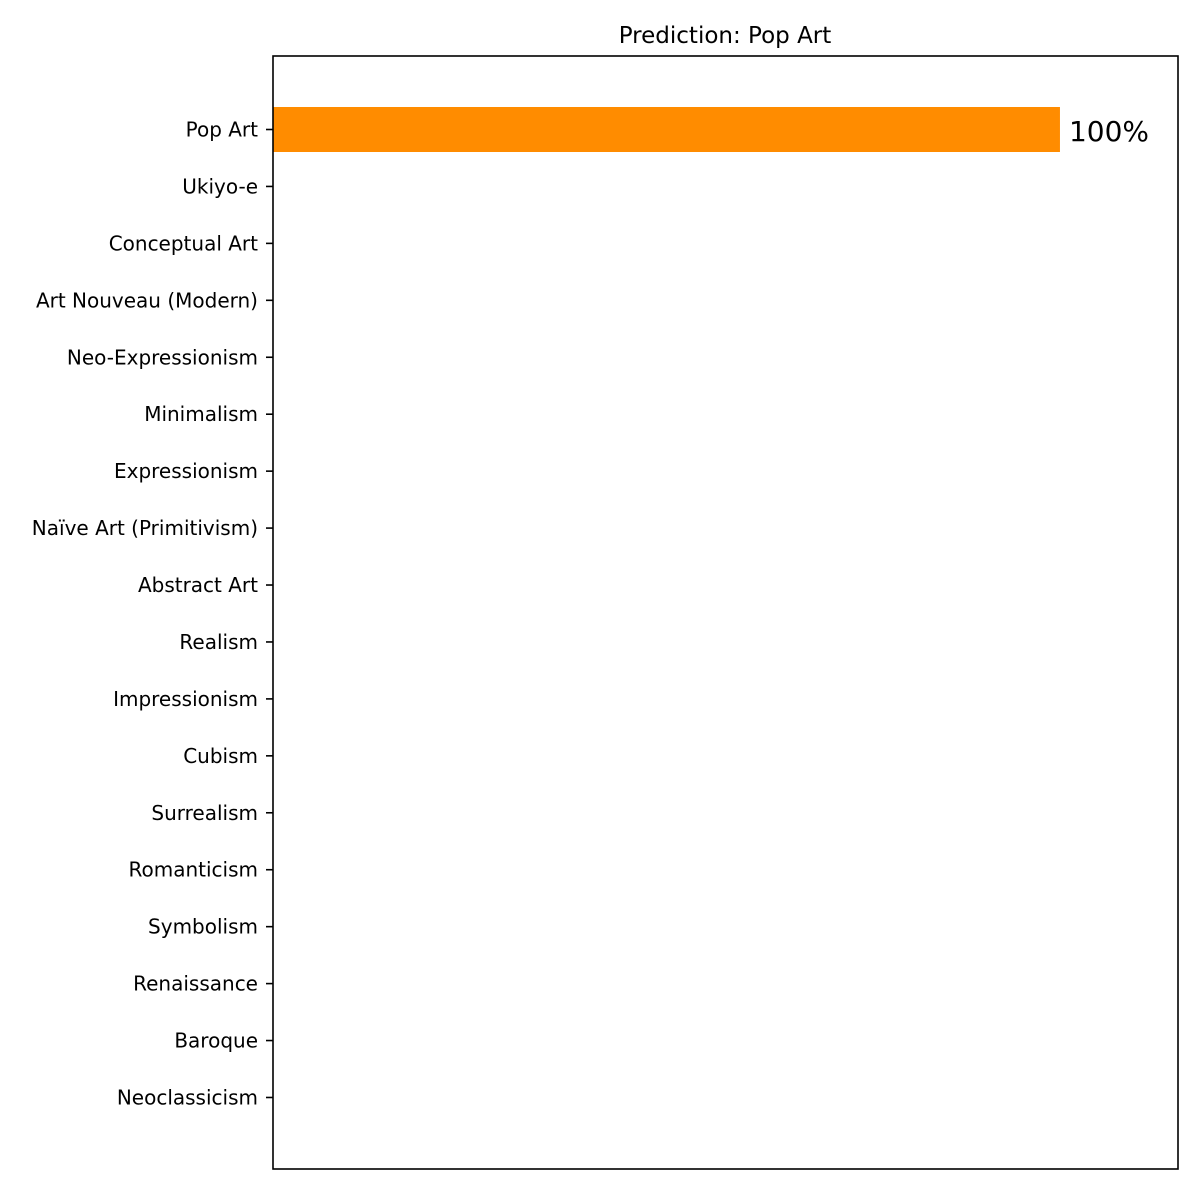  What do you see at coordinates (201, 414) in the screenshot?
I see `y-tick-label: Minimalism` at bounding box center [201, 414].